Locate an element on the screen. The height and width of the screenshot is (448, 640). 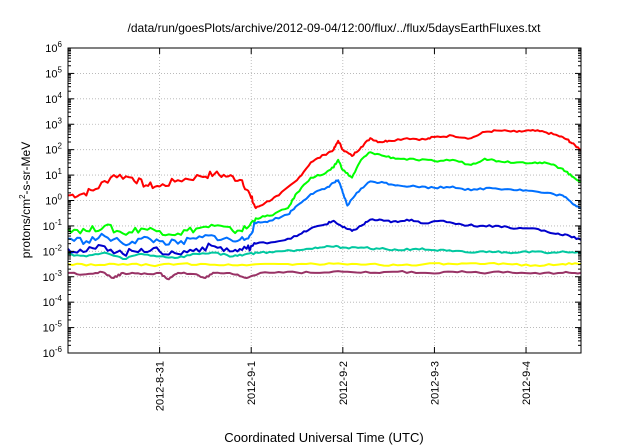
y-tick-exp: -1 is located at coordinates (59, 222).